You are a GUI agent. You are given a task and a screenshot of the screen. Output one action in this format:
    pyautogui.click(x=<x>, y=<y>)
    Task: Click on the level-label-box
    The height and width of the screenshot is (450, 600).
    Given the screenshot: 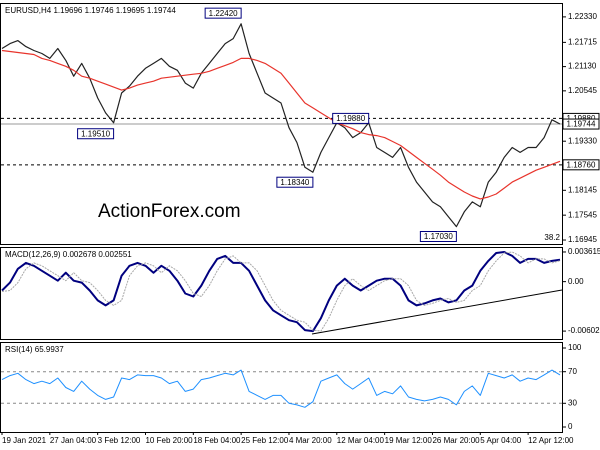 What is the action you would take?
    pyautogui.click(x=581, y=165)
    